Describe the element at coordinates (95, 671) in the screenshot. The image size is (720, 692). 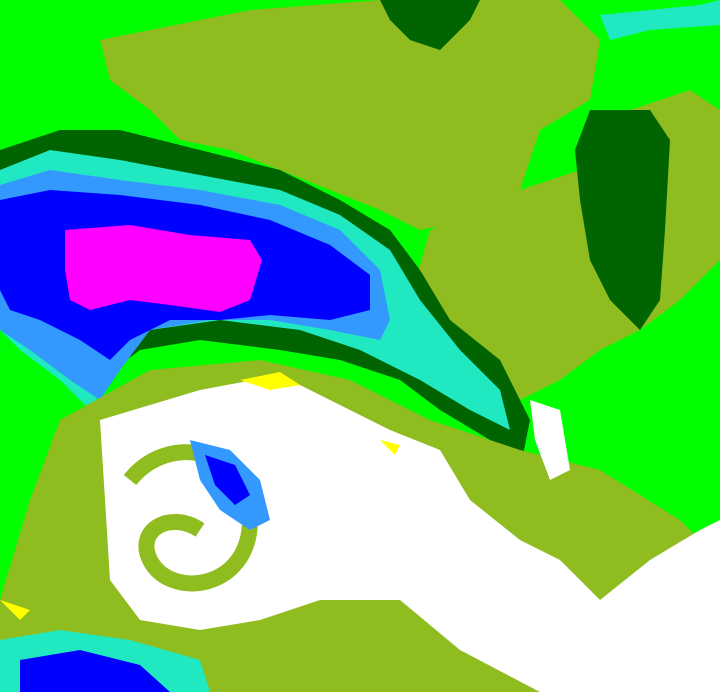
I see `bottom-left-blue` at that location.